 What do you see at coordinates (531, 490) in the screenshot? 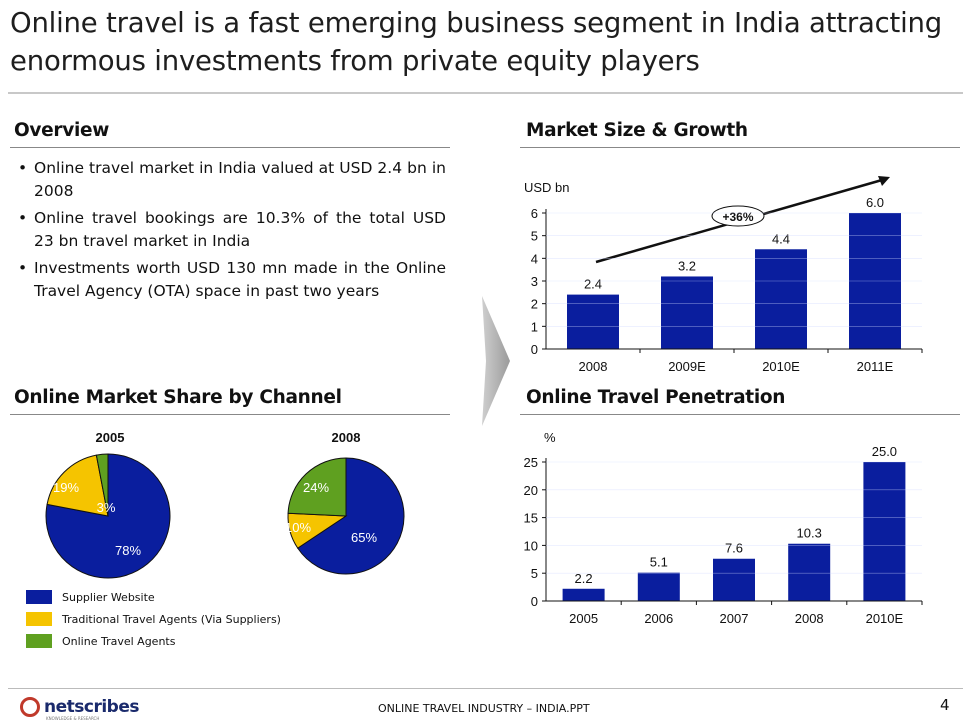
I see `p-y-tick-label: 20` at bounding box center [531, 490].